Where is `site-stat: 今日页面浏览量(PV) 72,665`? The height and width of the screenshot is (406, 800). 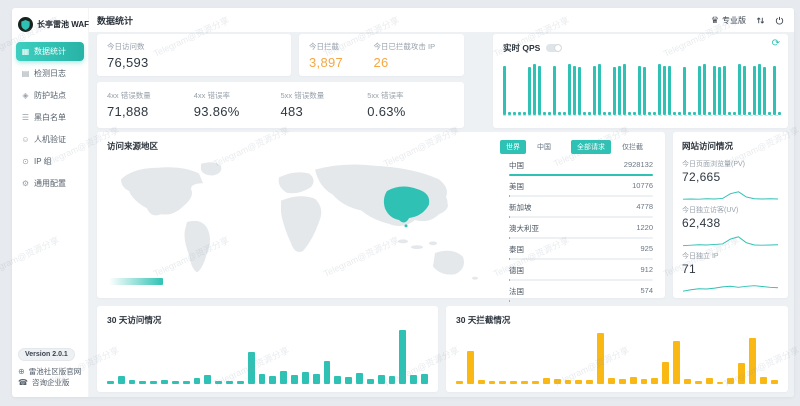
site-stat: 今日页面浏览量(PV) 72,665 is located at coordinates (730, 180).